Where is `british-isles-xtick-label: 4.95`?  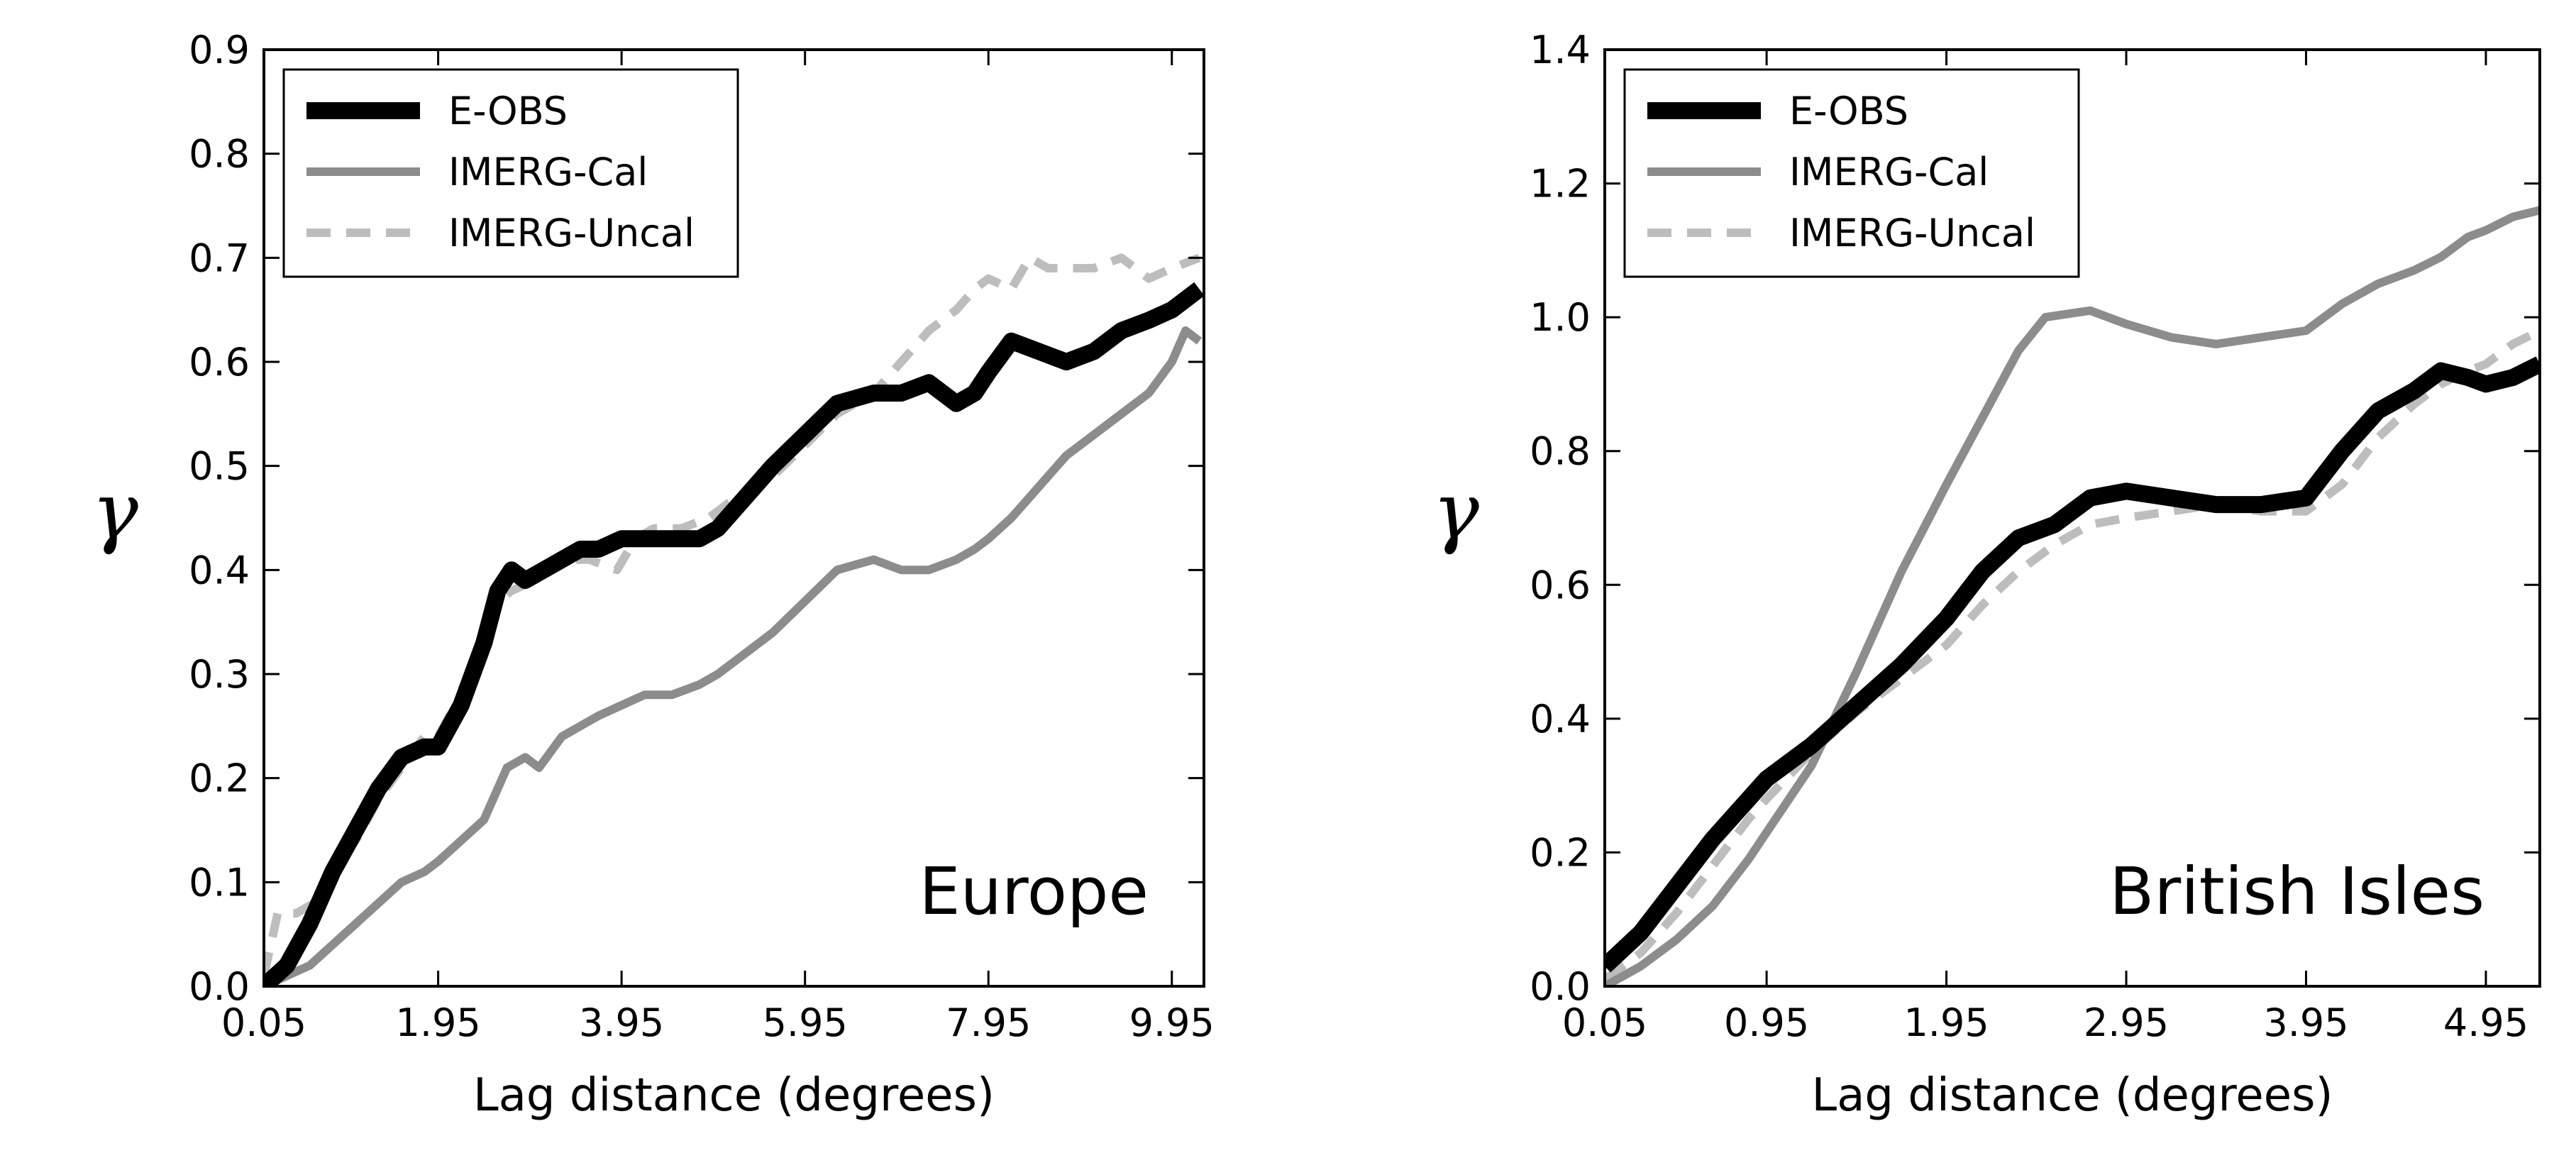
british-isles-xtick-label: 4.95 is located at coordinates (2485, 1022).